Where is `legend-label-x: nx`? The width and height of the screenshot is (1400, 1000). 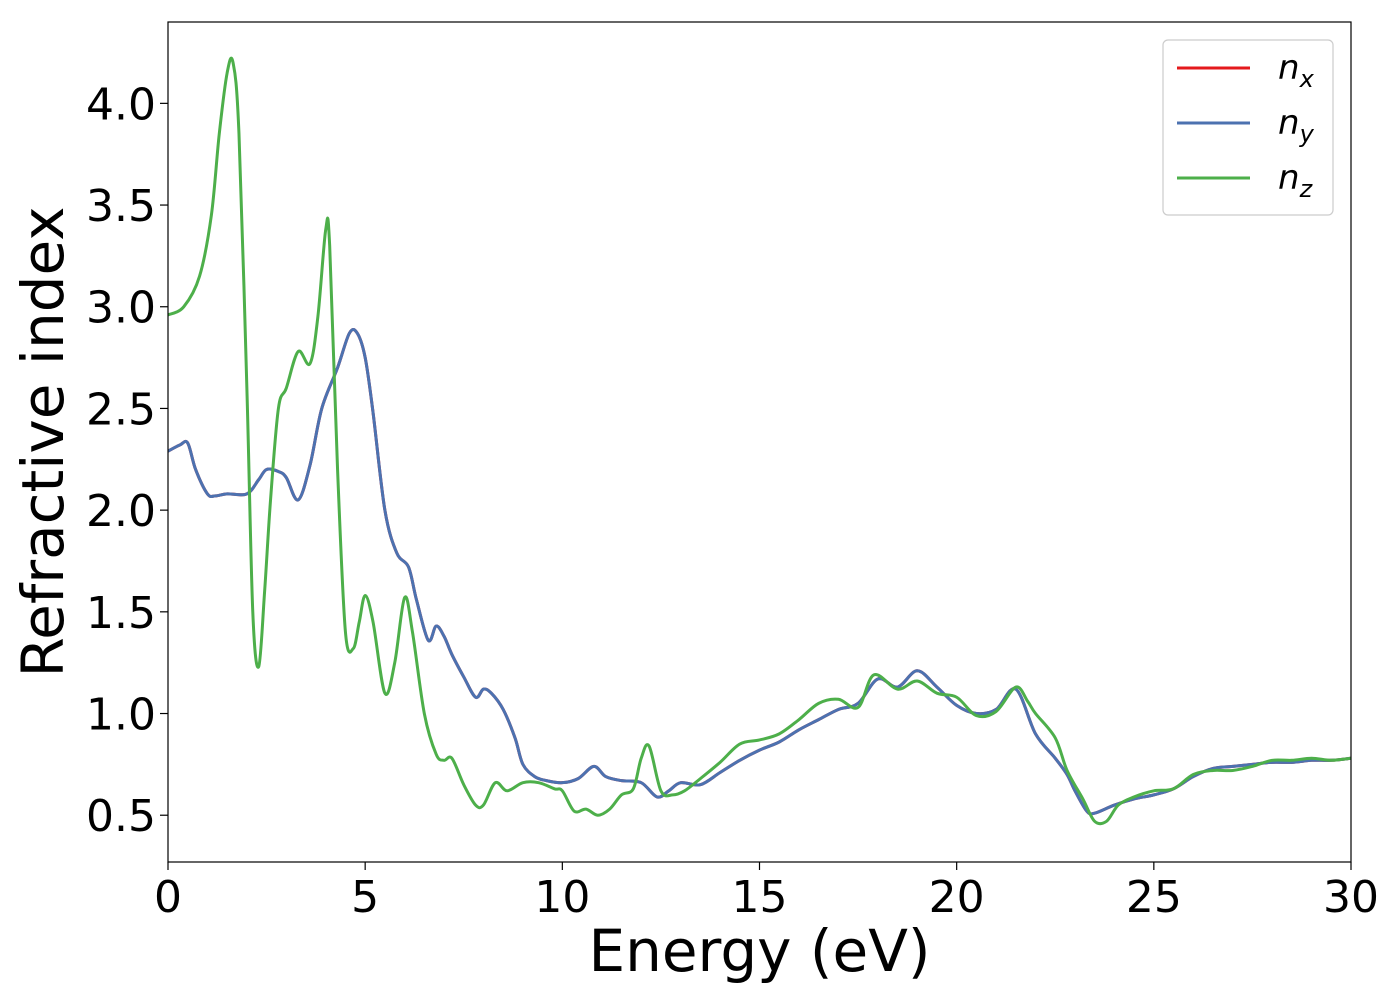
legend-label-x: nx is located at coordinates (1296, 70).